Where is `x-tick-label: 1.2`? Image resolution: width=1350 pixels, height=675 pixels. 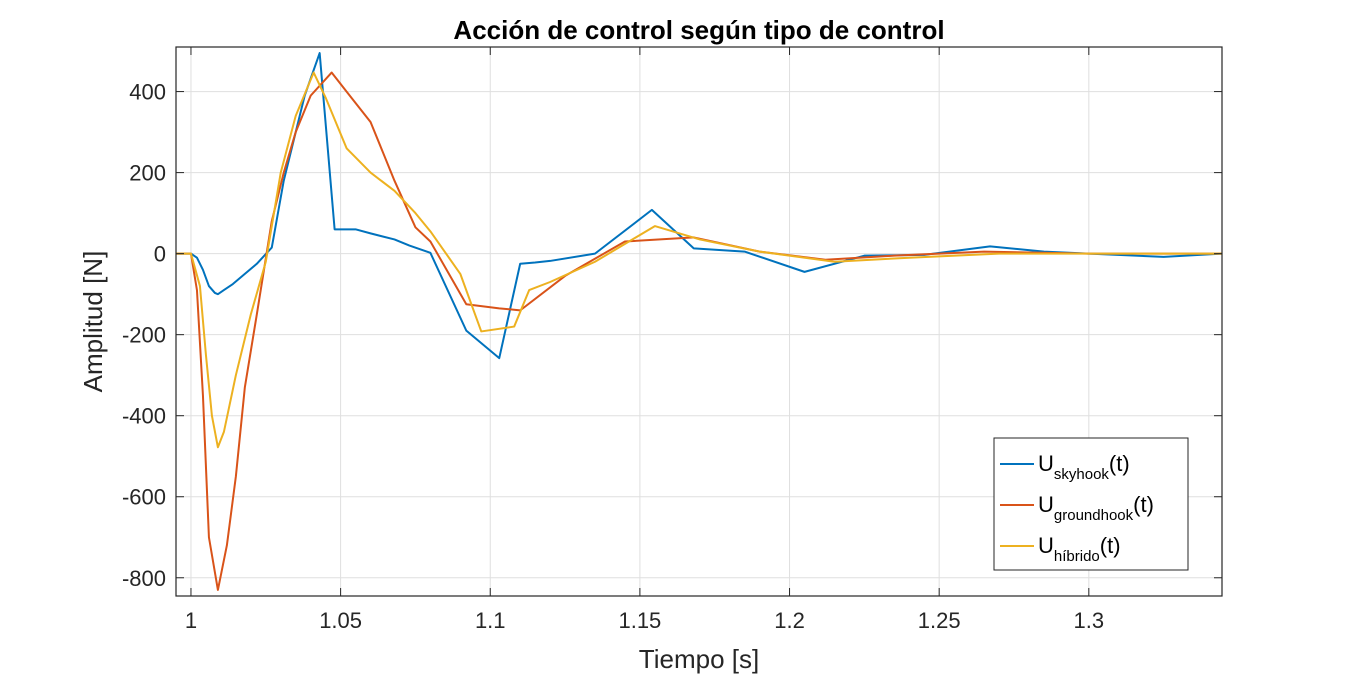
x-tick-label: 1.2 is located at coordinates (789, 620).